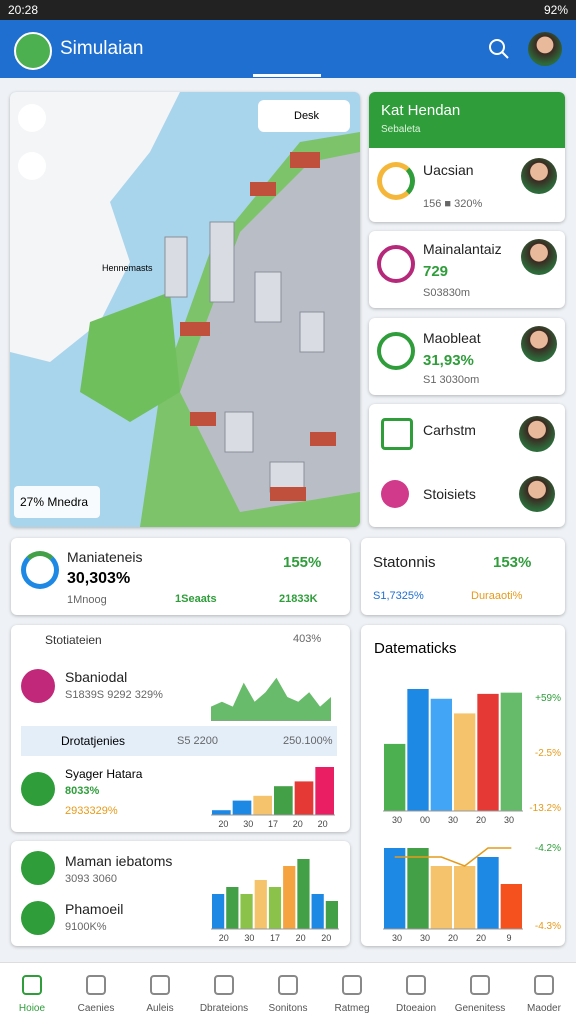 This screenshot has height=1025, width=576. Describe the element at coordinates (497, 596) in the screenshot. I see `summary-right: Duraaoti%` at that location.